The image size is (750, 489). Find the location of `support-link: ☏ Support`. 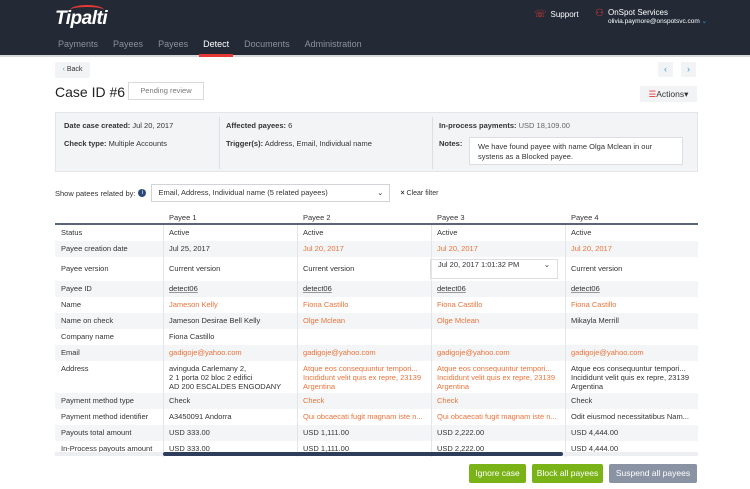

support-link: ☏ Support is located at coordinates (556, 14).